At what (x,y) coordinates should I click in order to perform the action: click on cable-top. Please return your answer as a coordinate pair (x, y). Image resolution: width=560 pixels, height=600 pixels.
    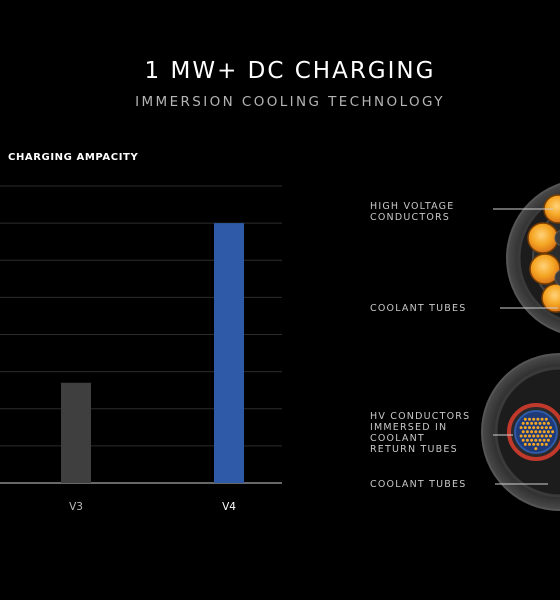
    Looking at the image, I should click on (526, 258).